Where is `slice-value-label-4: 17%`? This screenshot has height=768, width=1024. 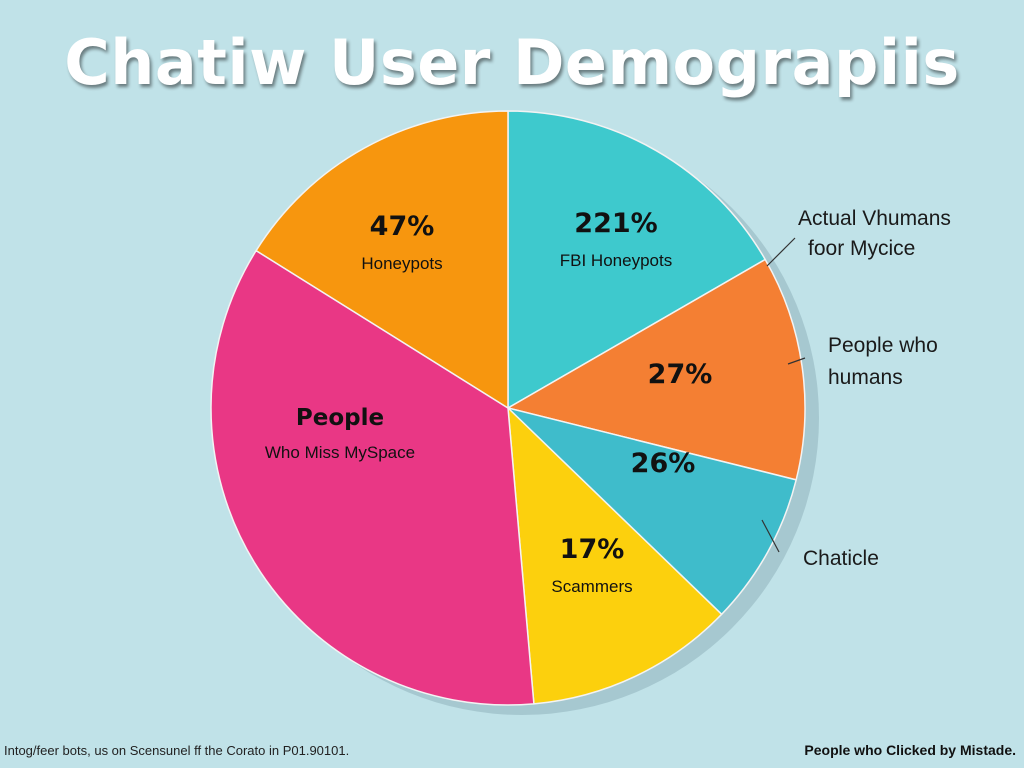 slice-value-label-4: 17% is located at coordinates (592, 549).